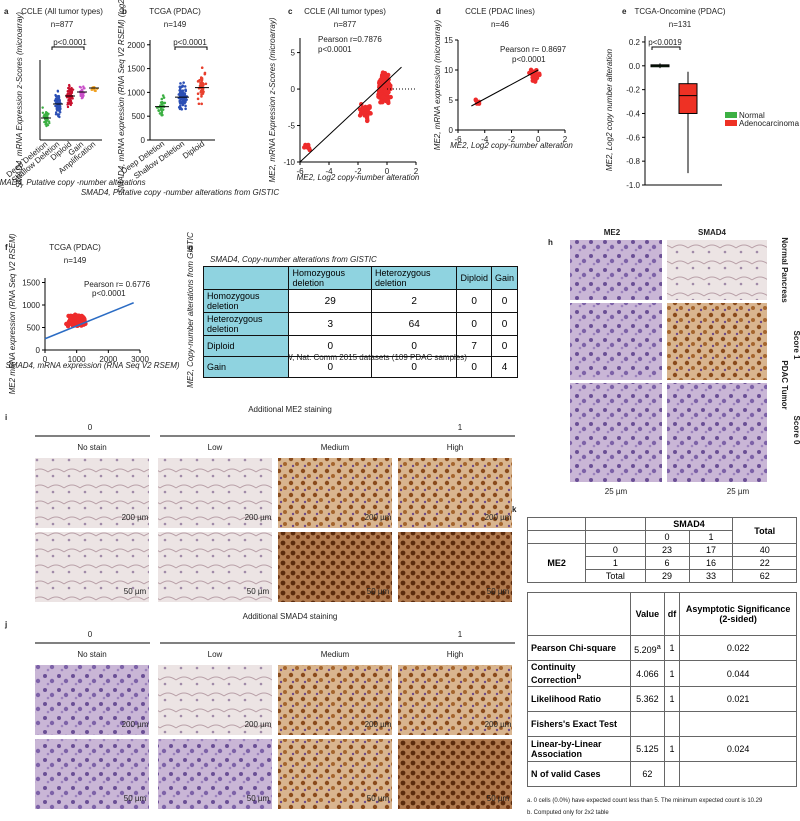 This screenshot has height=821, width=800. Describe the element at coordinates (752, 115) in the screenshot. I see `legend-label: Normal` at that location.